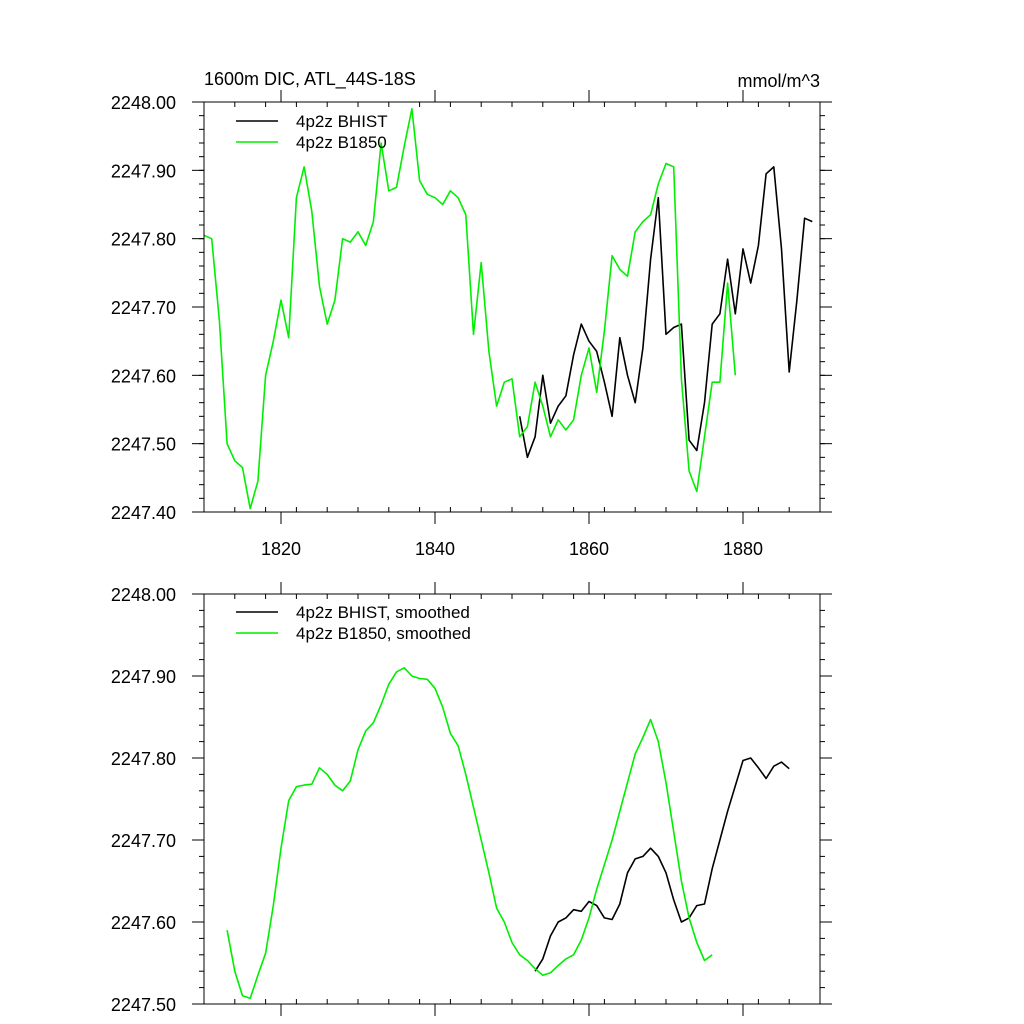  What do you see at coordinates (310, 79) in the screenshot?
I see `chart-title: 1600m DIC, ATL_44S-18S` at bounding box center [310, 79].